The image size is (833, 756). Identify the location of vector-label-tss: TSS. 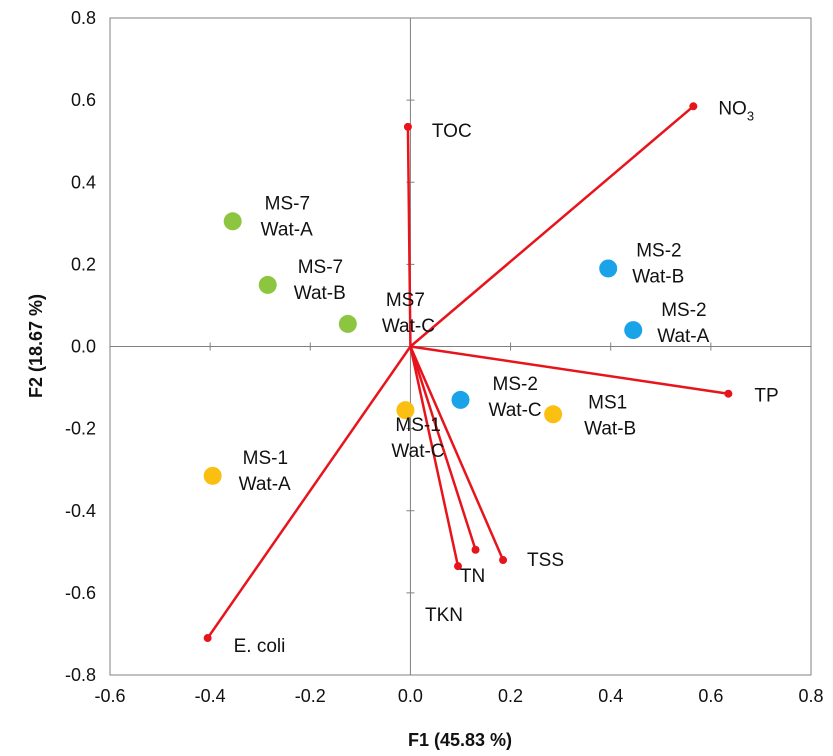
(545, 560).